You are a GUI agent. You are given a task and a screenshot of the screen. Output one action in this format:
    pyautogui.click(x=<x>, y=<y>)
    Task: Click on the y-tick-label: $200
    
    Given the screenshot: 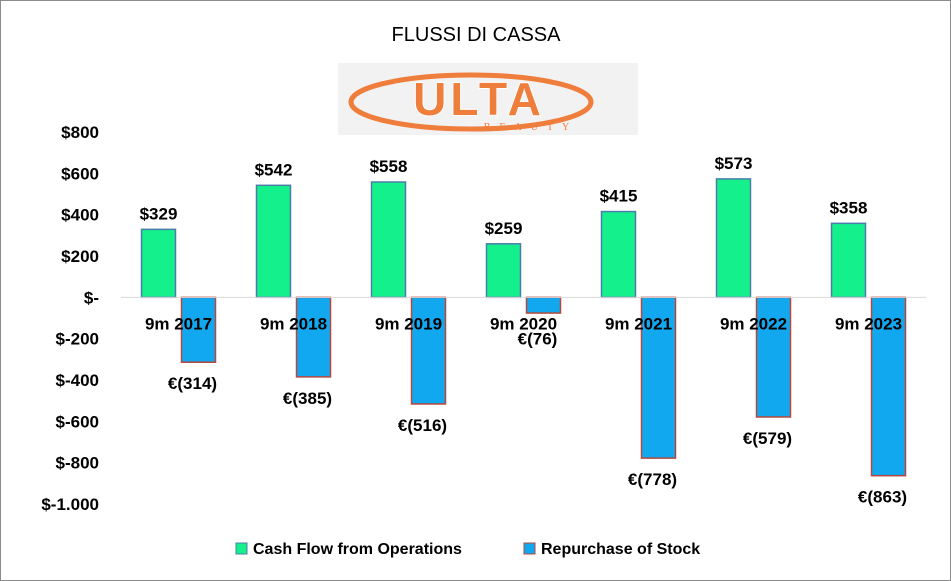 What is the action you would take?
    pyautogui.click(x=80, y=256)
    